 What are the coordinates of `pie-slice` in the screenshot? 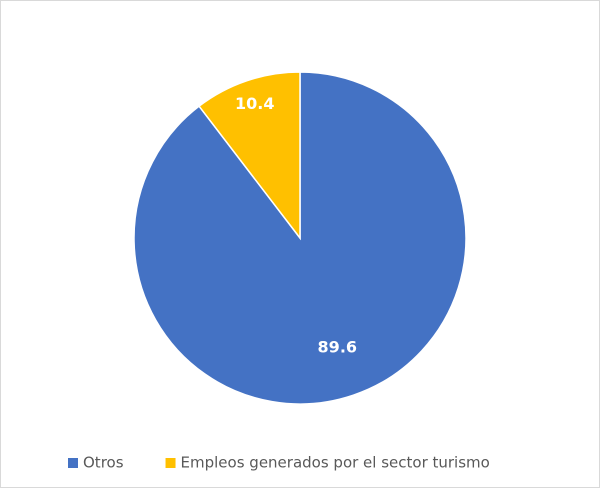 It's located at (249, 156).